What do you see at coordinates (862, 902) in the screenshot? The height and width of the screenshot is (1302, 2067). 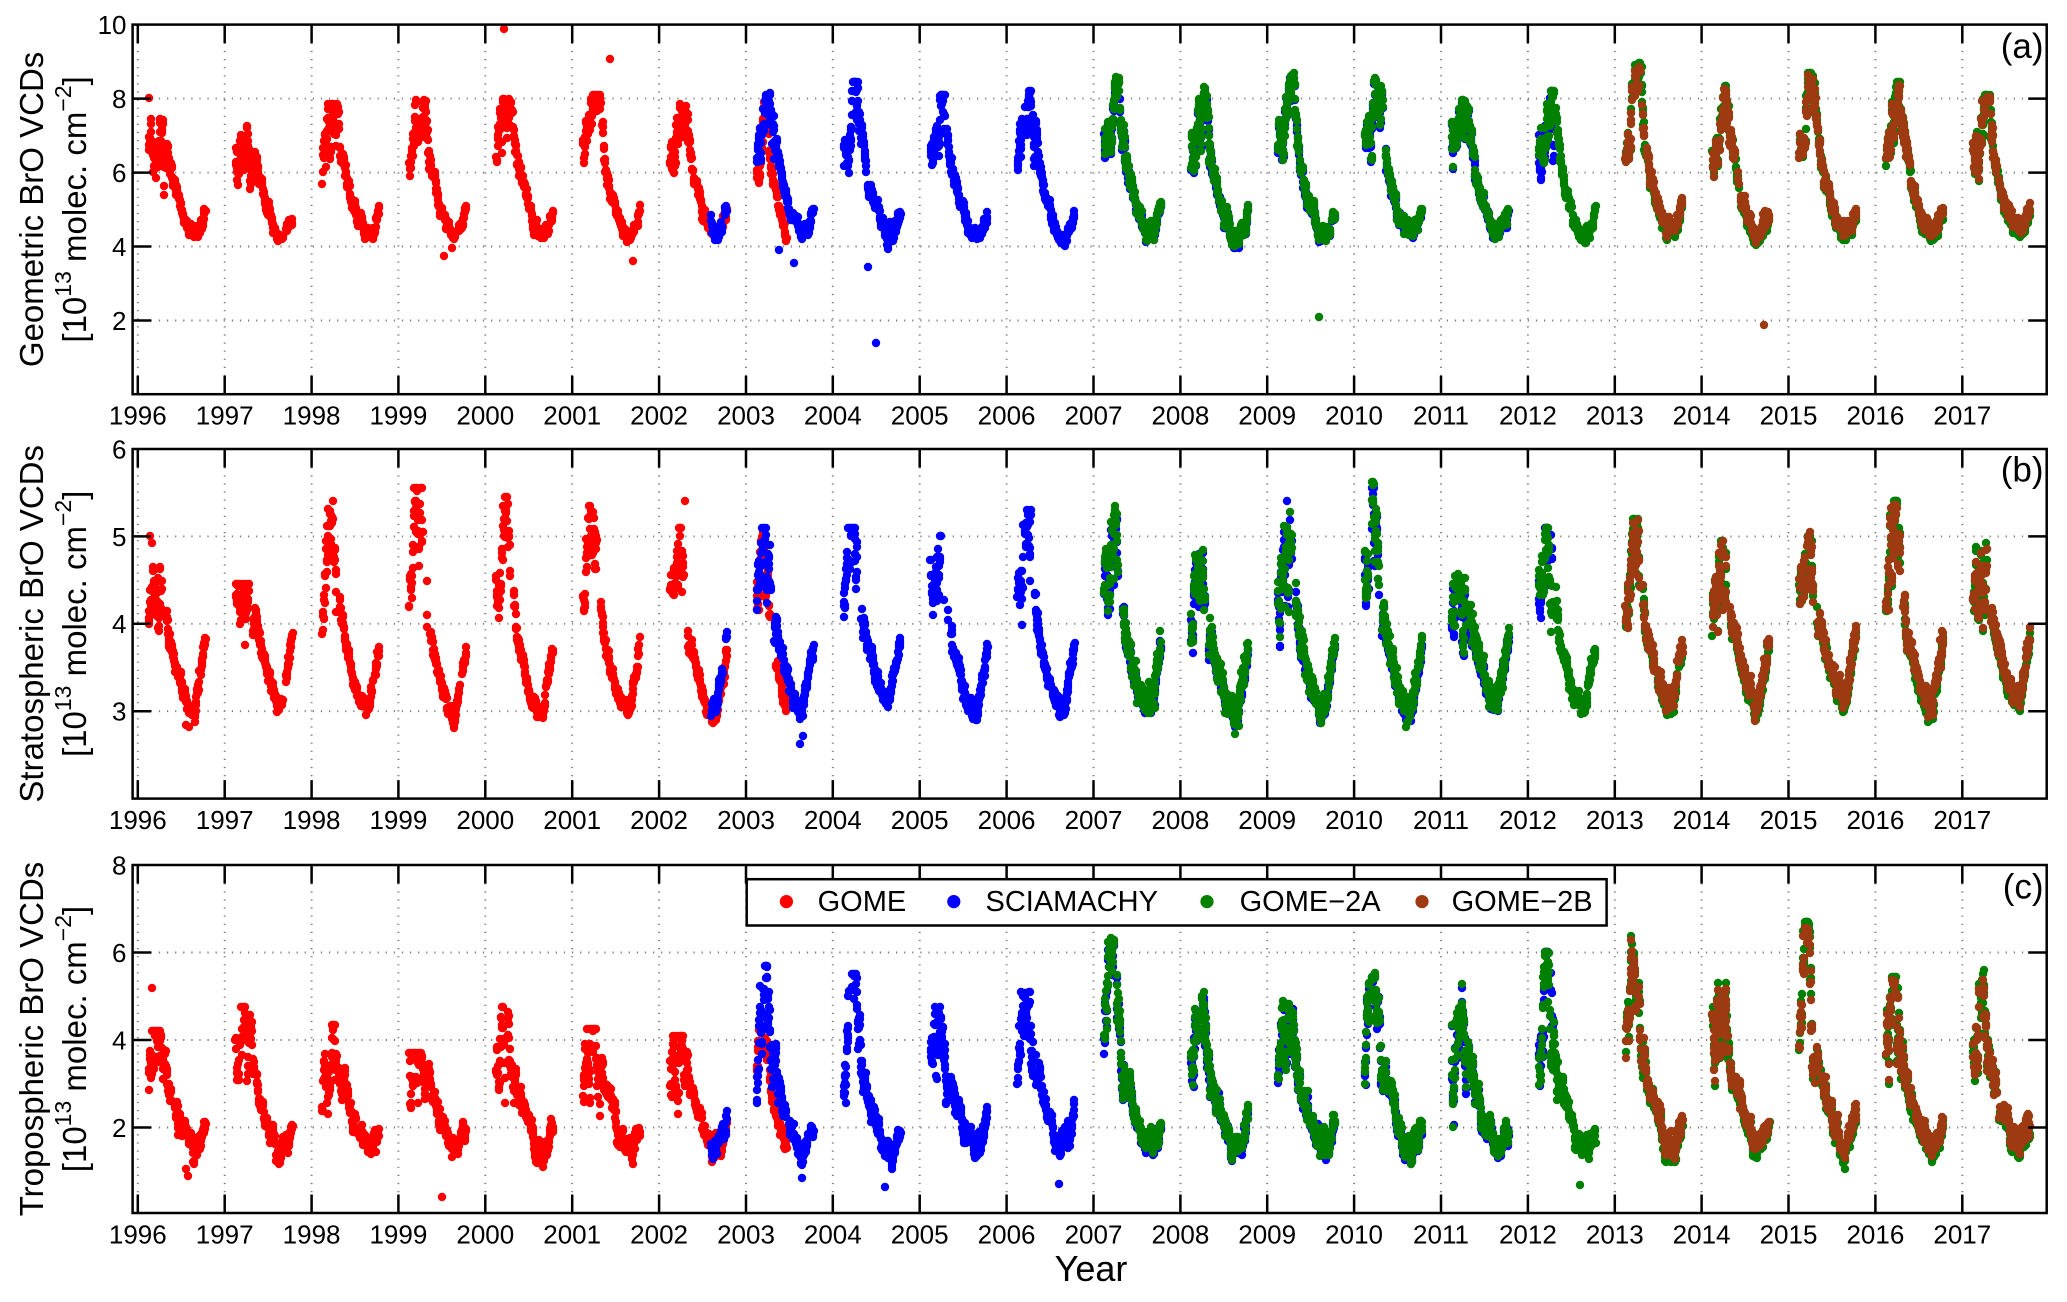 I see `svg-text: GOME` at bounding box center [862, 902].